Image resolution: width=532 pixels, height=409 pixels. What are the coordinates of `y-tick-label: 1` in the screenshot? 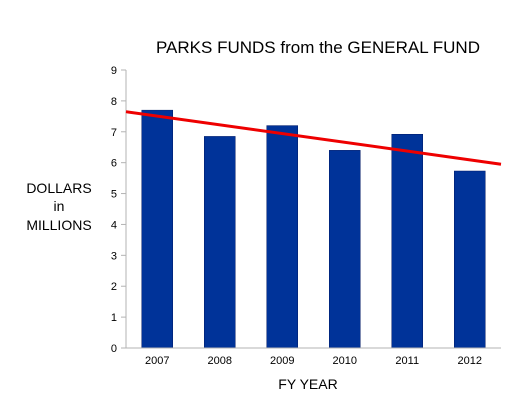 It's located at (114, 318).